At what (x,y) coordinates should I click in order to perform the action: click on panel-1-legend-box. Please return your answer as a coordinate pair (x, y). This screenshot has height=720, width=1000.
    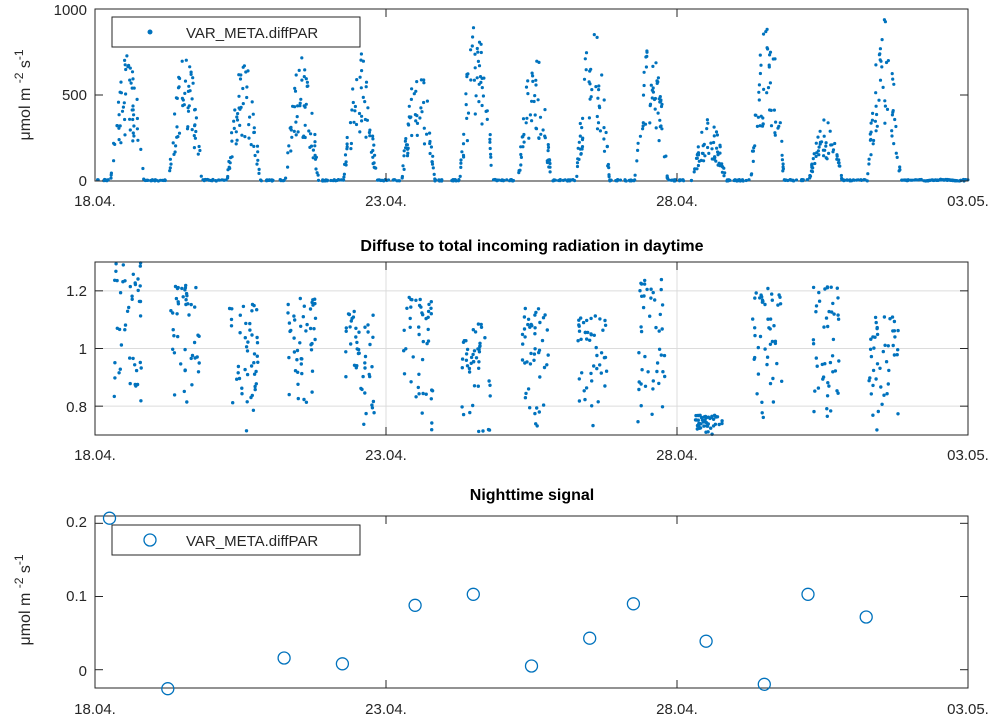
    Looking at the image, I should click on (236, 32).